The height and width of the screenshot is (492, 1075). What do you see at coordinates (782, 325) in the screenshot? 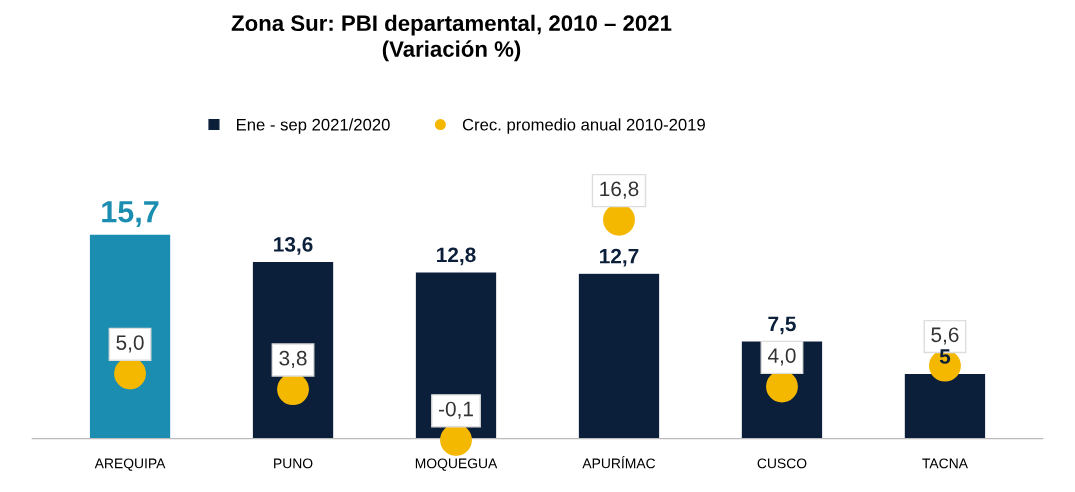
I see `data-label: 7,5` at bounding box center [782, 325].